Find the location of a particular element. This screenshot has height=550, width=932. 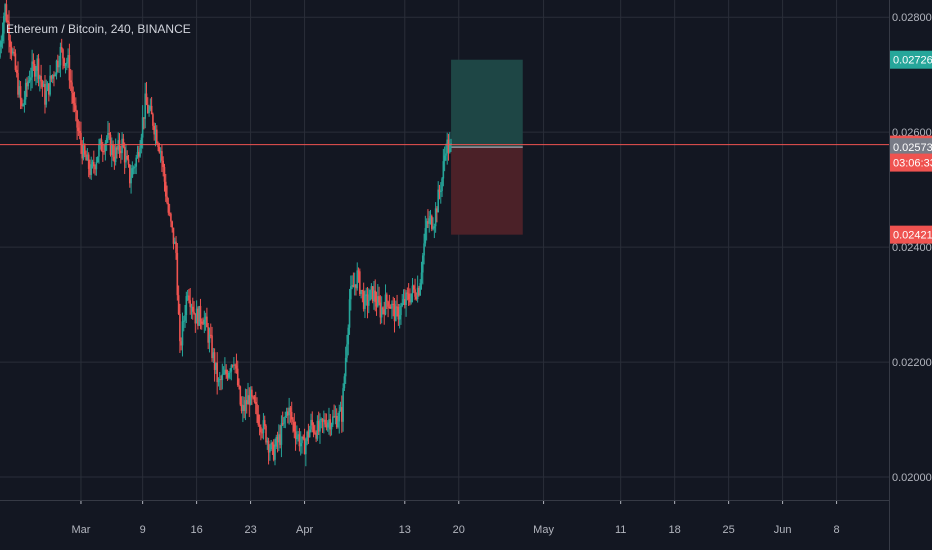

x-tick-label: 20 is located at coordinates (459, 530).